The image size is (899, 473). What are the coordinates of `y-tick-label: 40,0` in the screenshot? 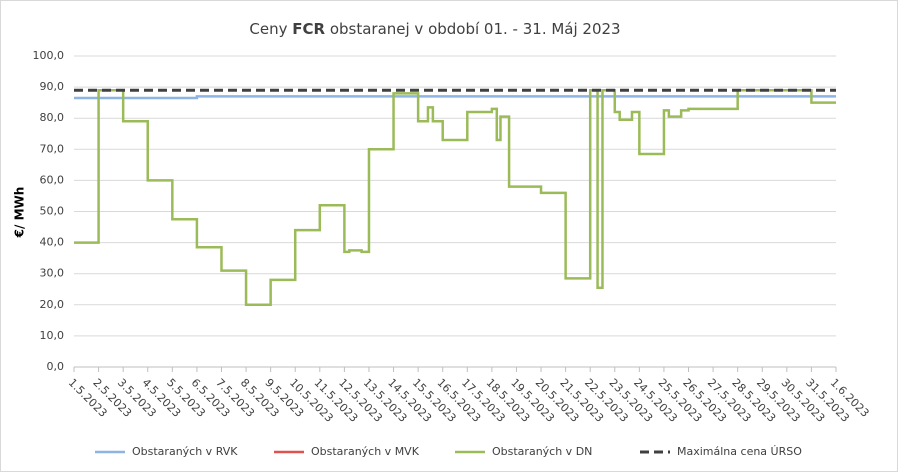 It's located at (52, 242).